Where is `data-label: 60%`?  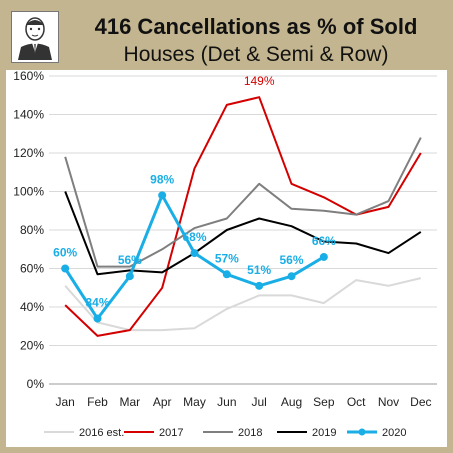
data-label: 60% is located at coordinates (65, 253).